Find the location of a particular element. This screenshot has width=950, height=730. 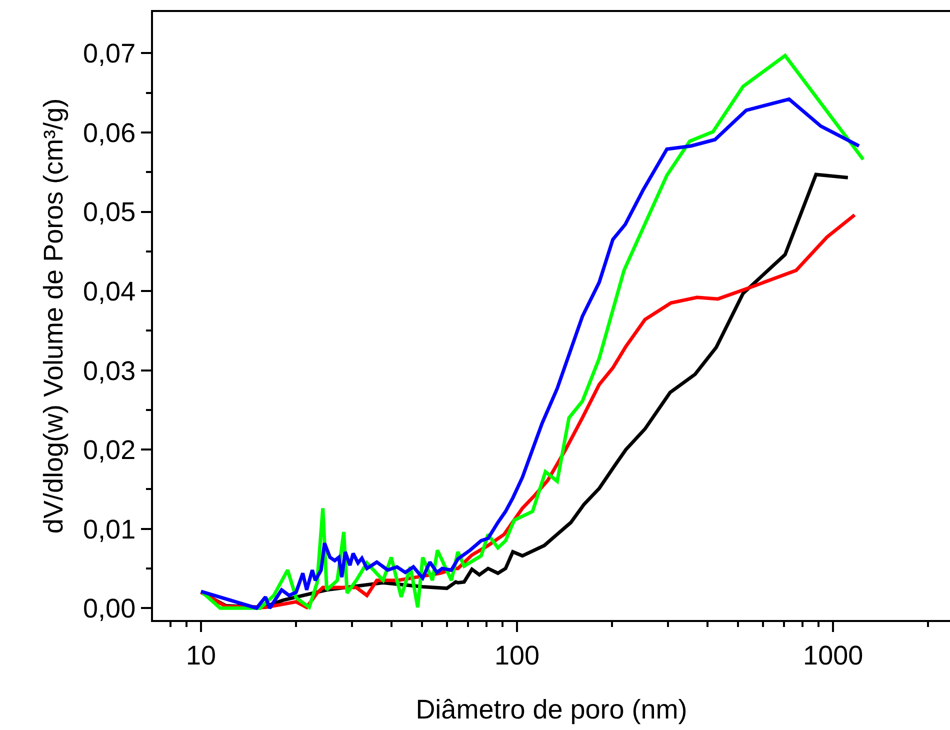

x-tick-label: 10 is located at coordinates (201, 655).